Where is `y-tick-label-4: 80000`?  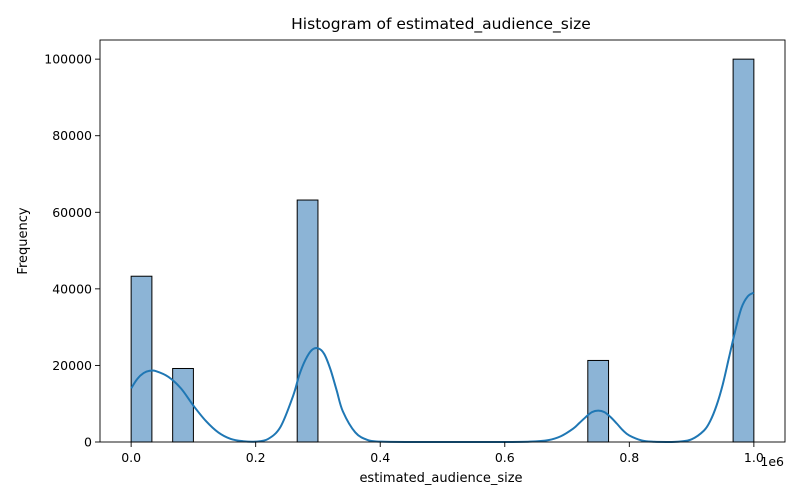
y-tick-label-4: 80000 is located at coordinates (72, 135).